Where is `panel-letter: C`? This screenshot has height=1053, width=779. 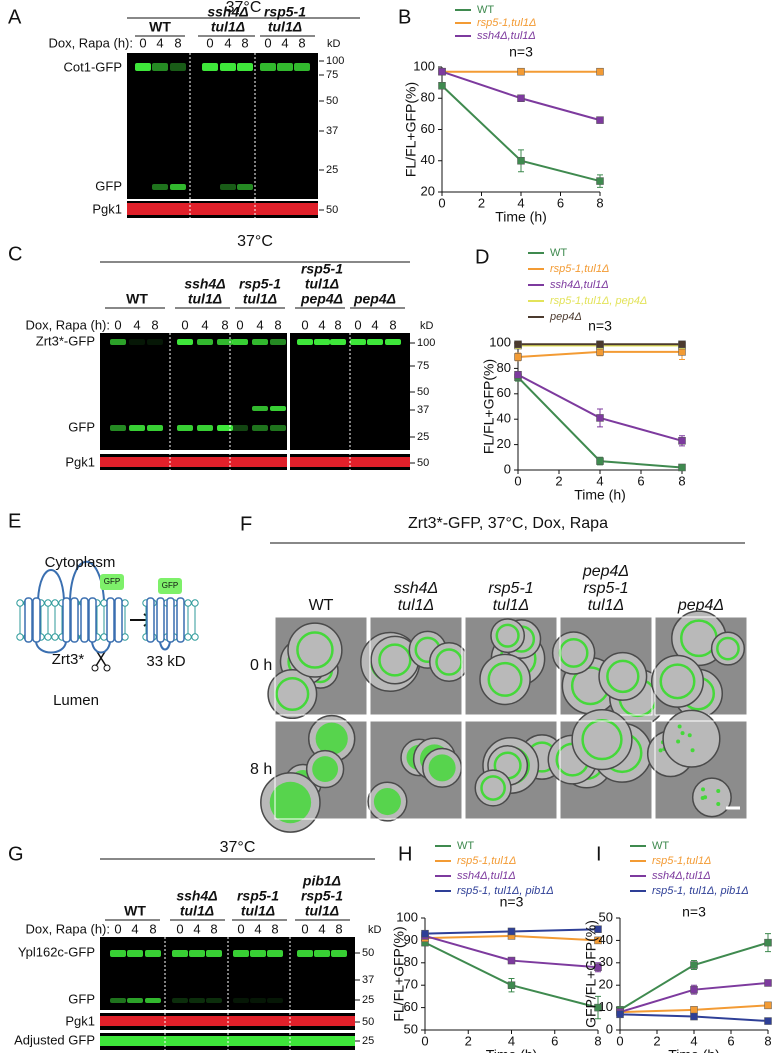 panel-letter: C is located at coordinates (15, 254).